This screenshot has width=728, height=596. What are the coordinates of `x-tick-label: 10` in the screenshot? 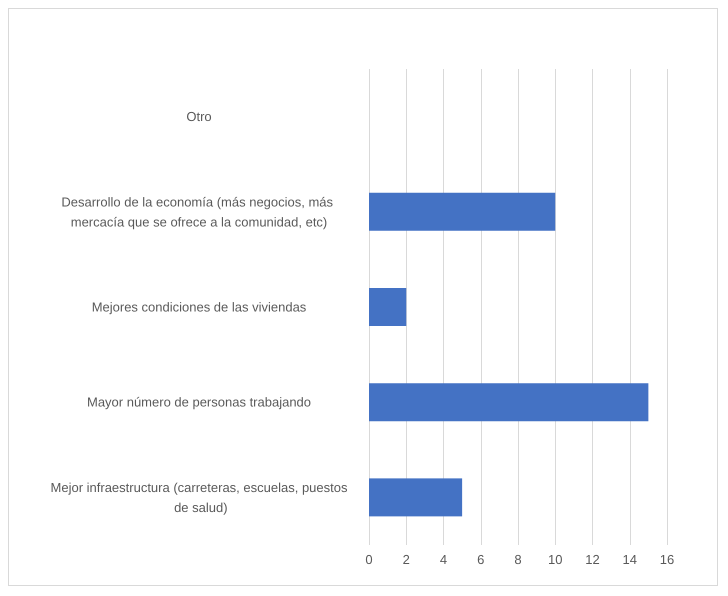 It's located at (555, 559).